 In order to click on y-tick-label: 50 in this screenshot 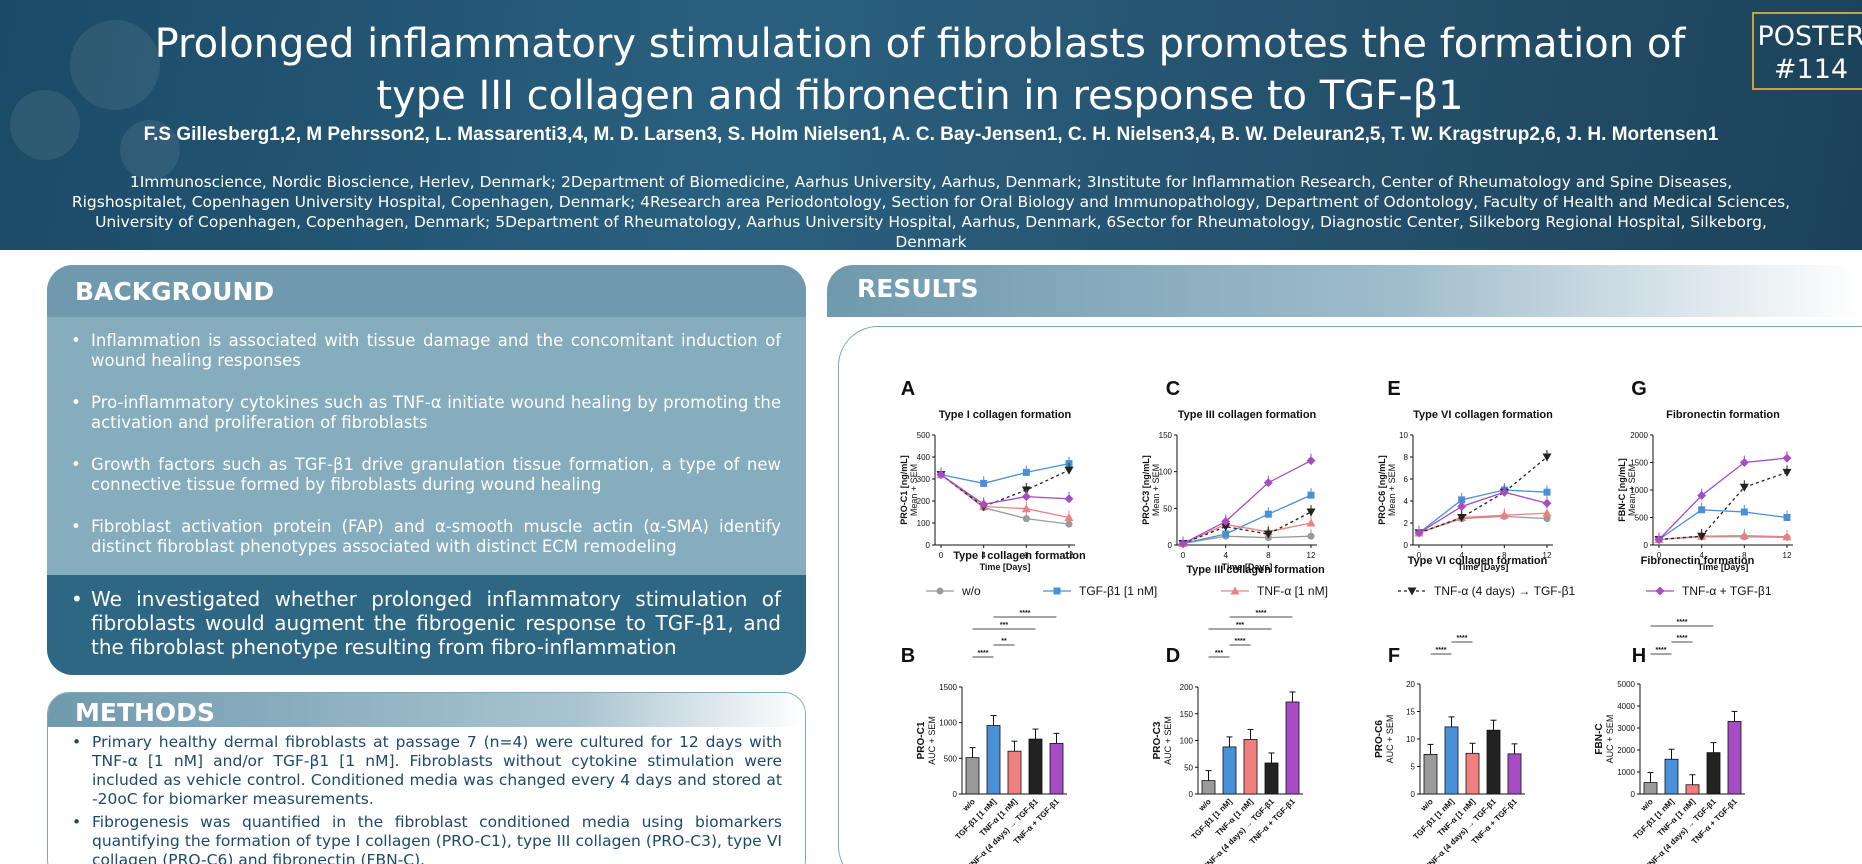, I will do `click(1188, 767)`.